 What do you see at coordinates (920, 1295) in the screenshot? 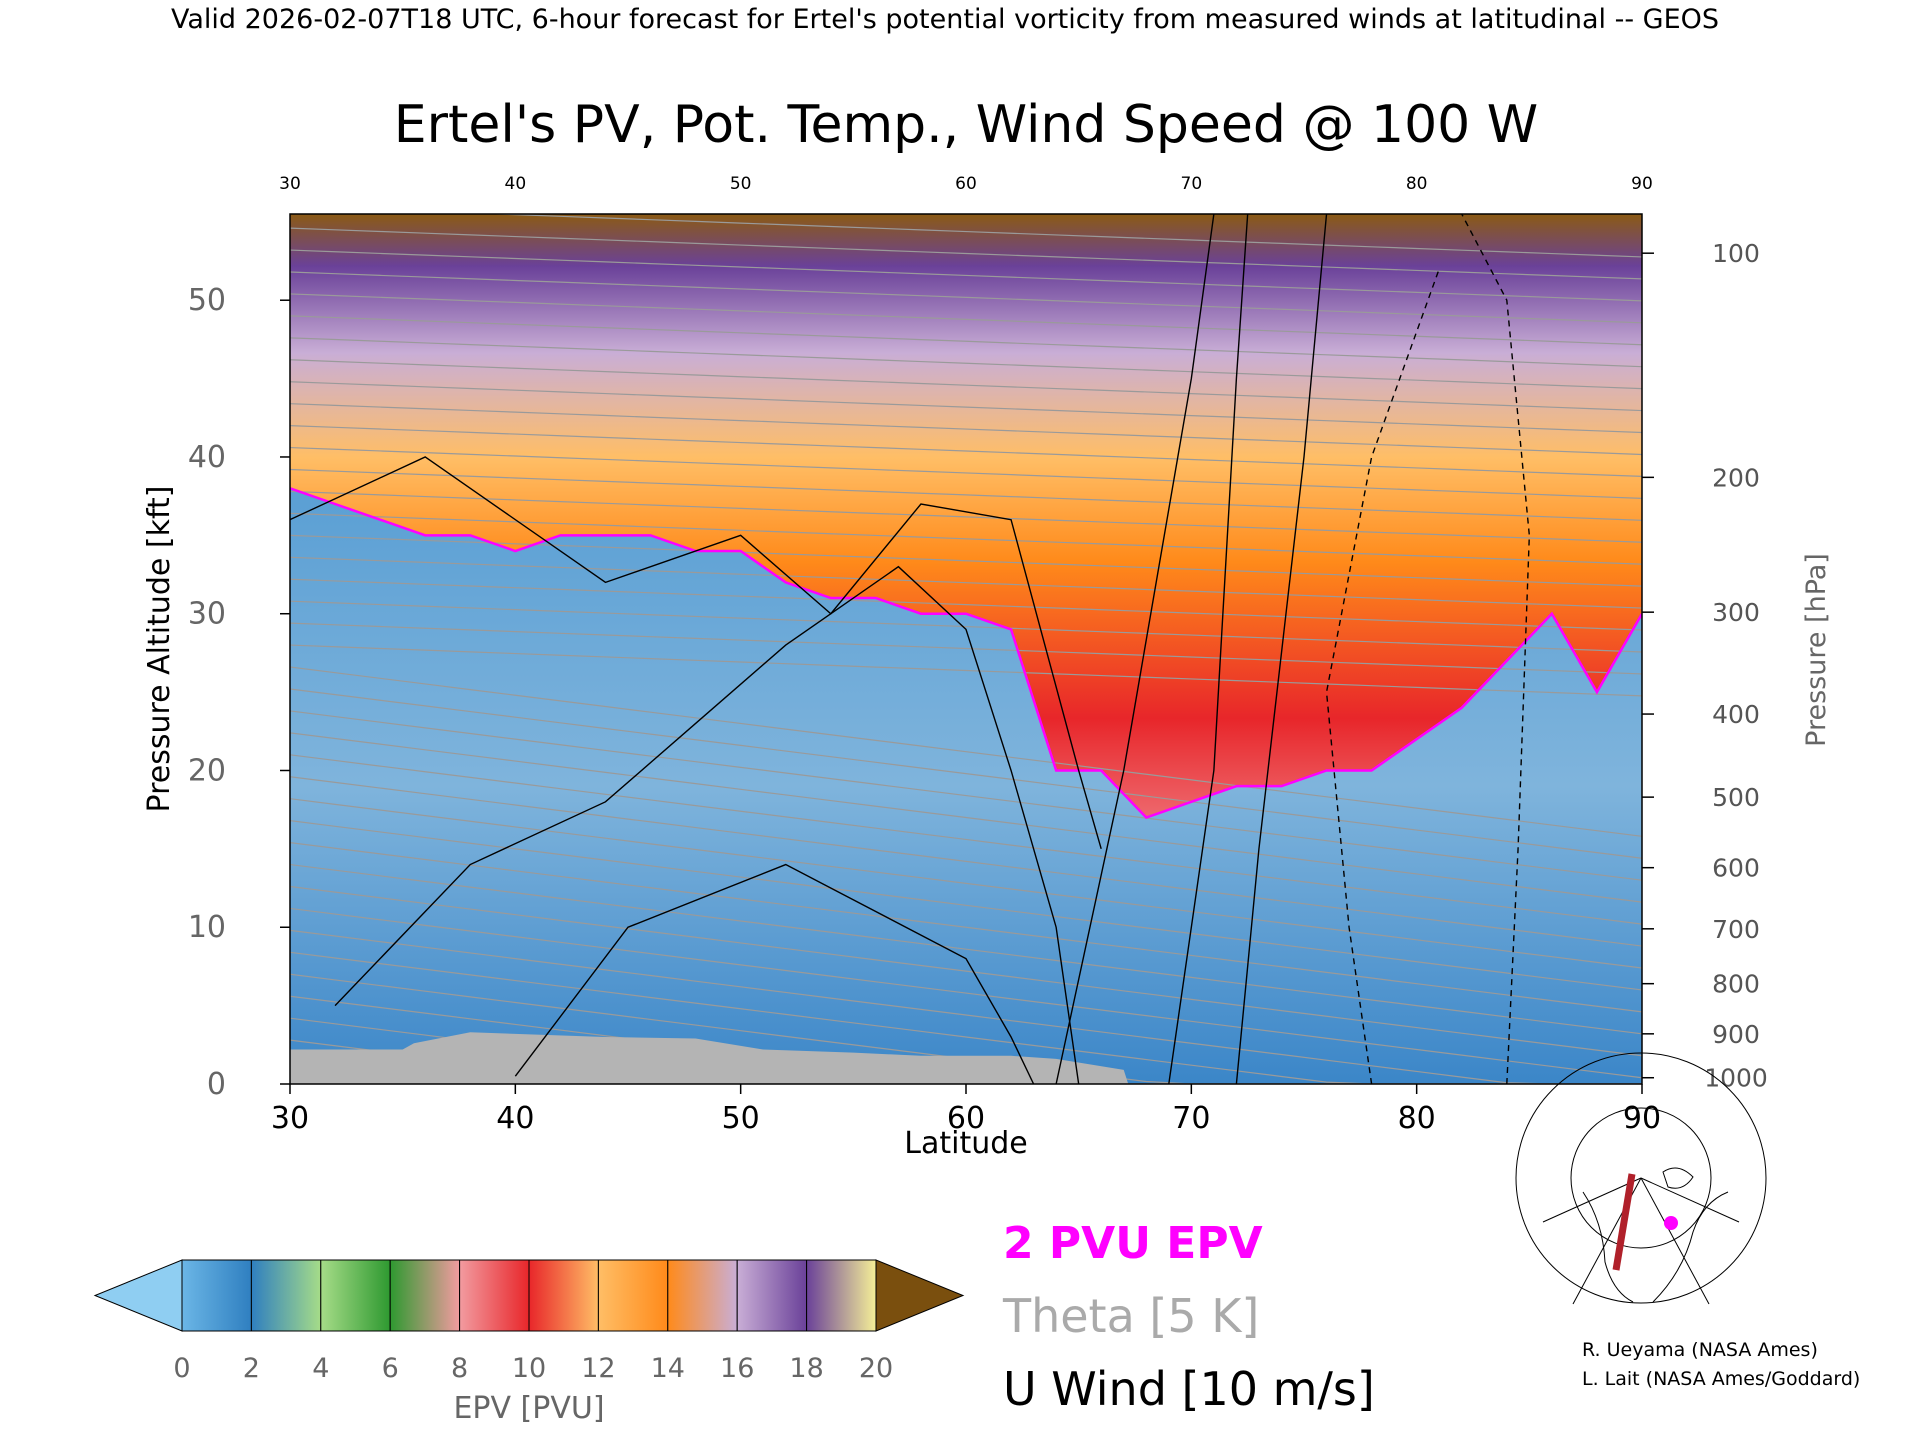
I see `colorbar-over-arrow` at bounding box center [920, 1295].